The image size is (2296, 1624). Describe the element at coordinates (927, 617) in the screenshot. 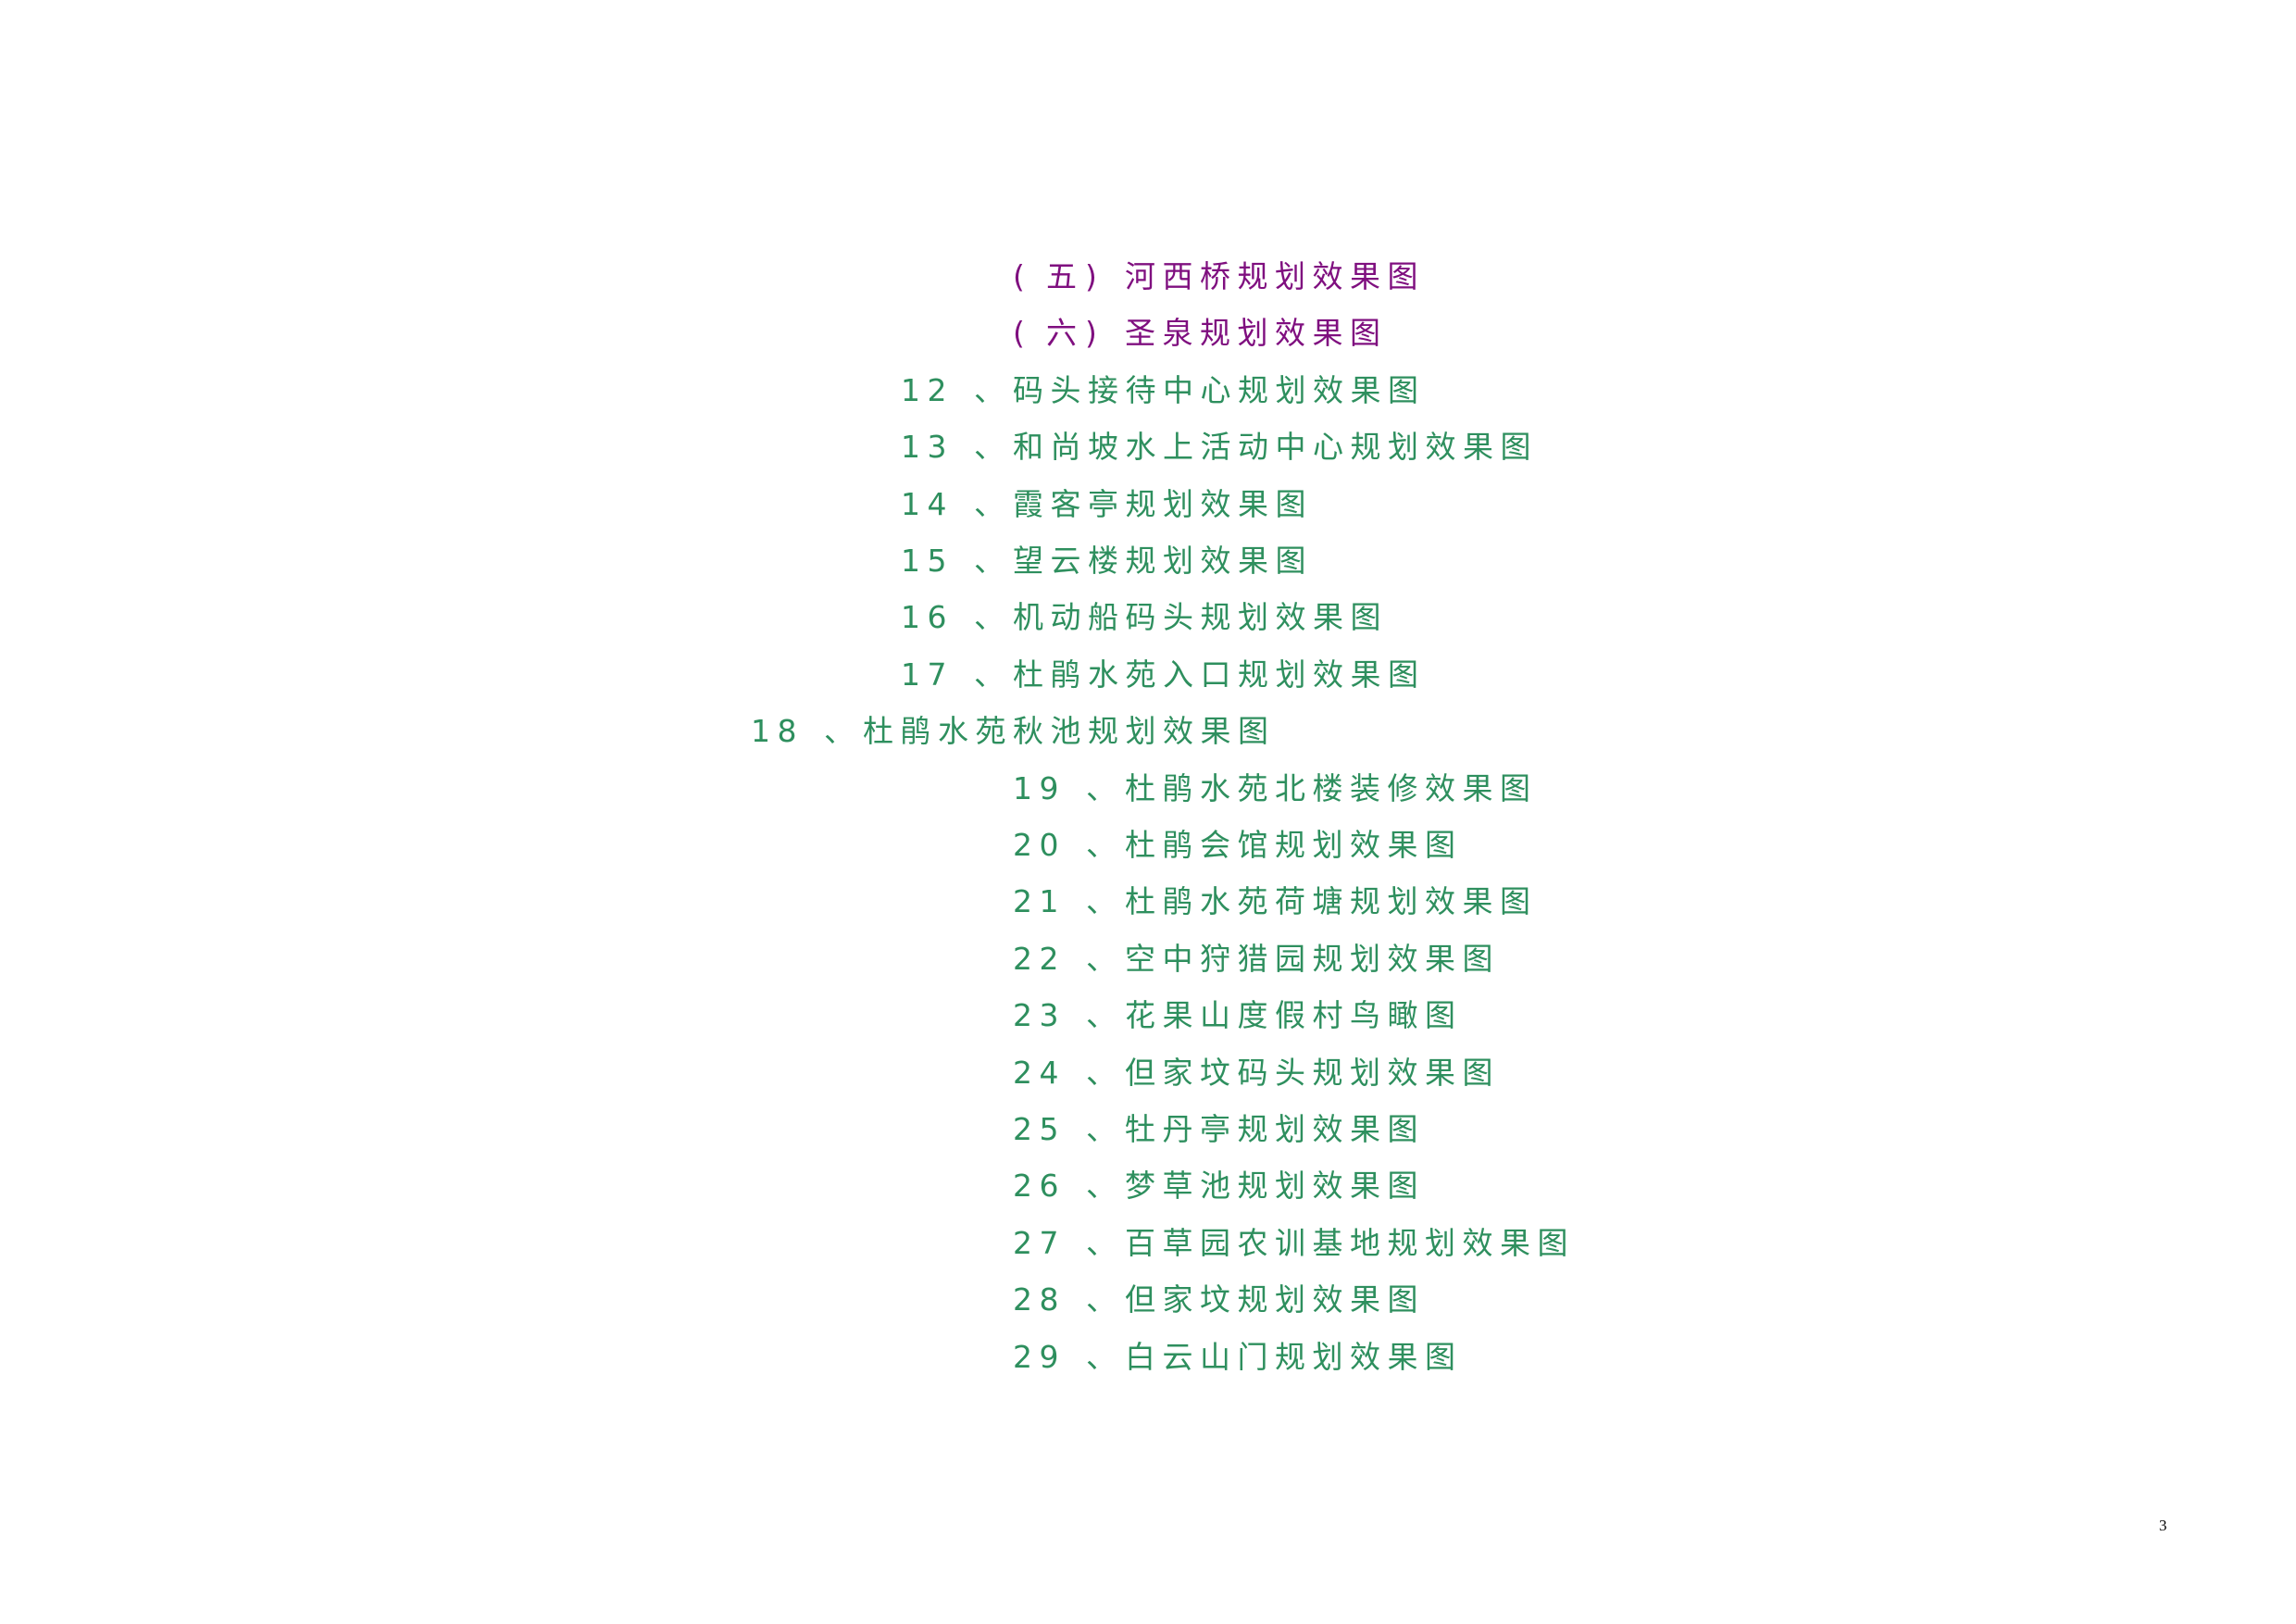

I see `item-number: 16` at that location.